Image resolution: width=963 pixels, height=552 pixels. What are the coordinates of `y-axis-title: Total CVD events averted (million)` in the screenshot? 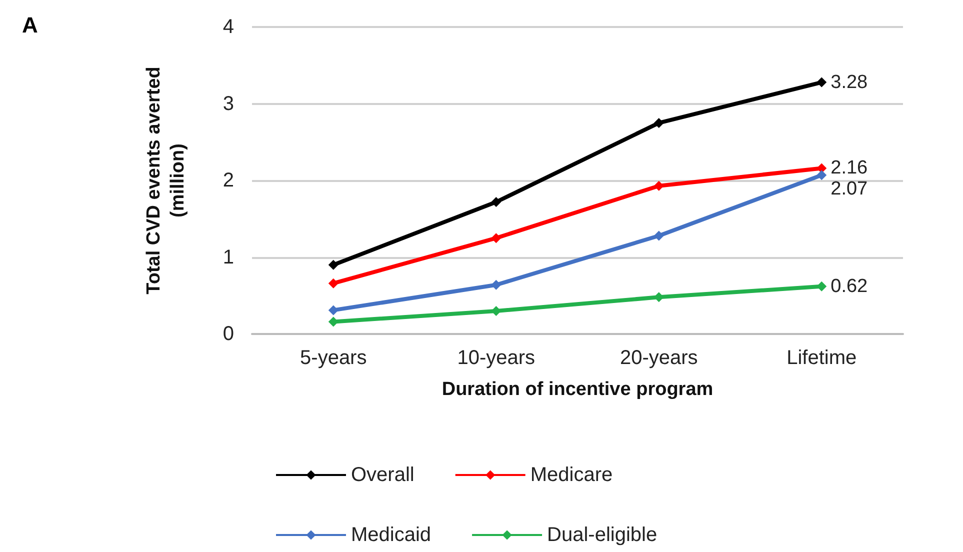 It's located at (166, 180).